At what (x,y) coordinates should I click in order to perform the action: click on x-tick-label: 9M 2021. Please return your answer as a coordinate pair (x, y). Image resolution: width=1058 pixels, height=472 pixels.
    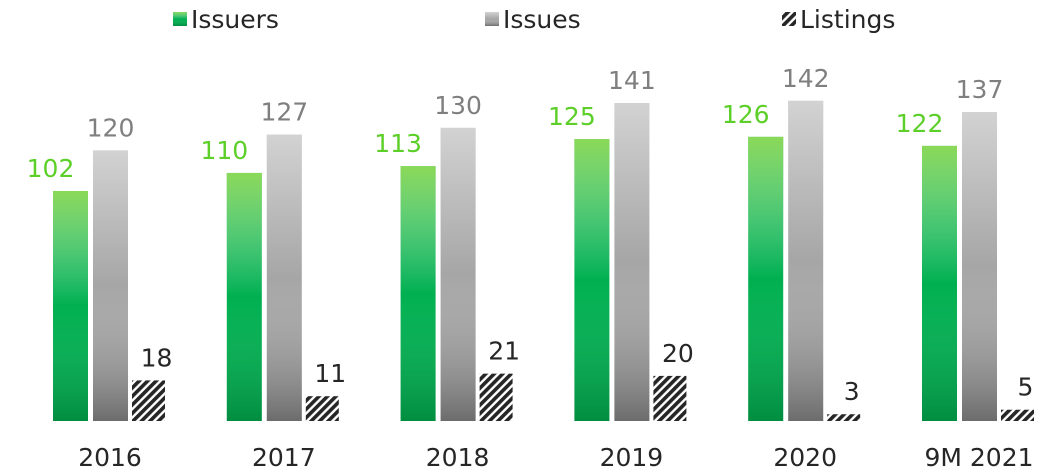
    Looking at the image, I should click on (978, 457).